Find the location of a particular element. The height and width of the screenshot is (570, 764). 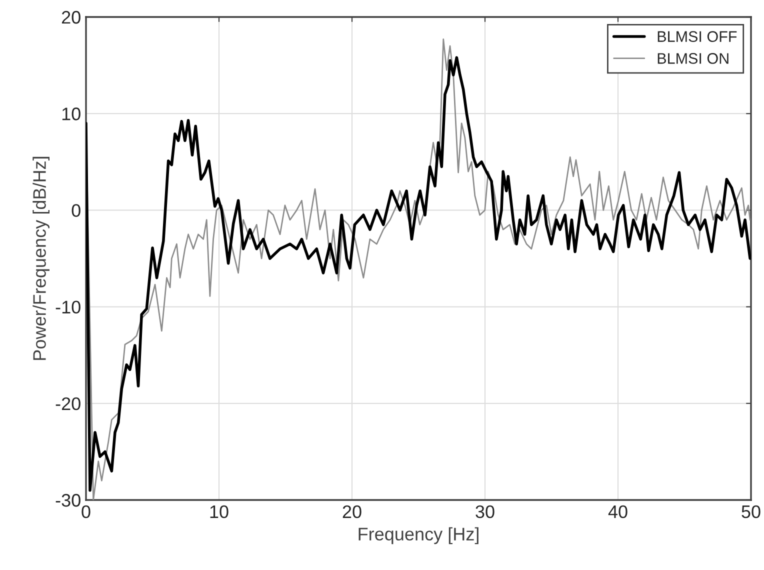

y-tick-label: -30 is located at coordinates (68, 500).